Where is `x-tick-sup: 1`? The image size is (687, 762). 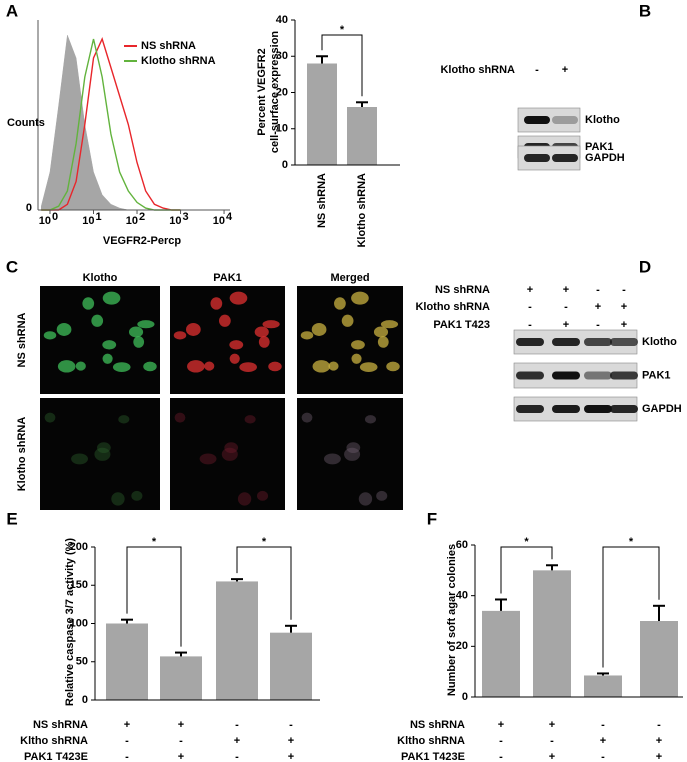
x-tick-sup: 1 is located at coordinates (99, 217).